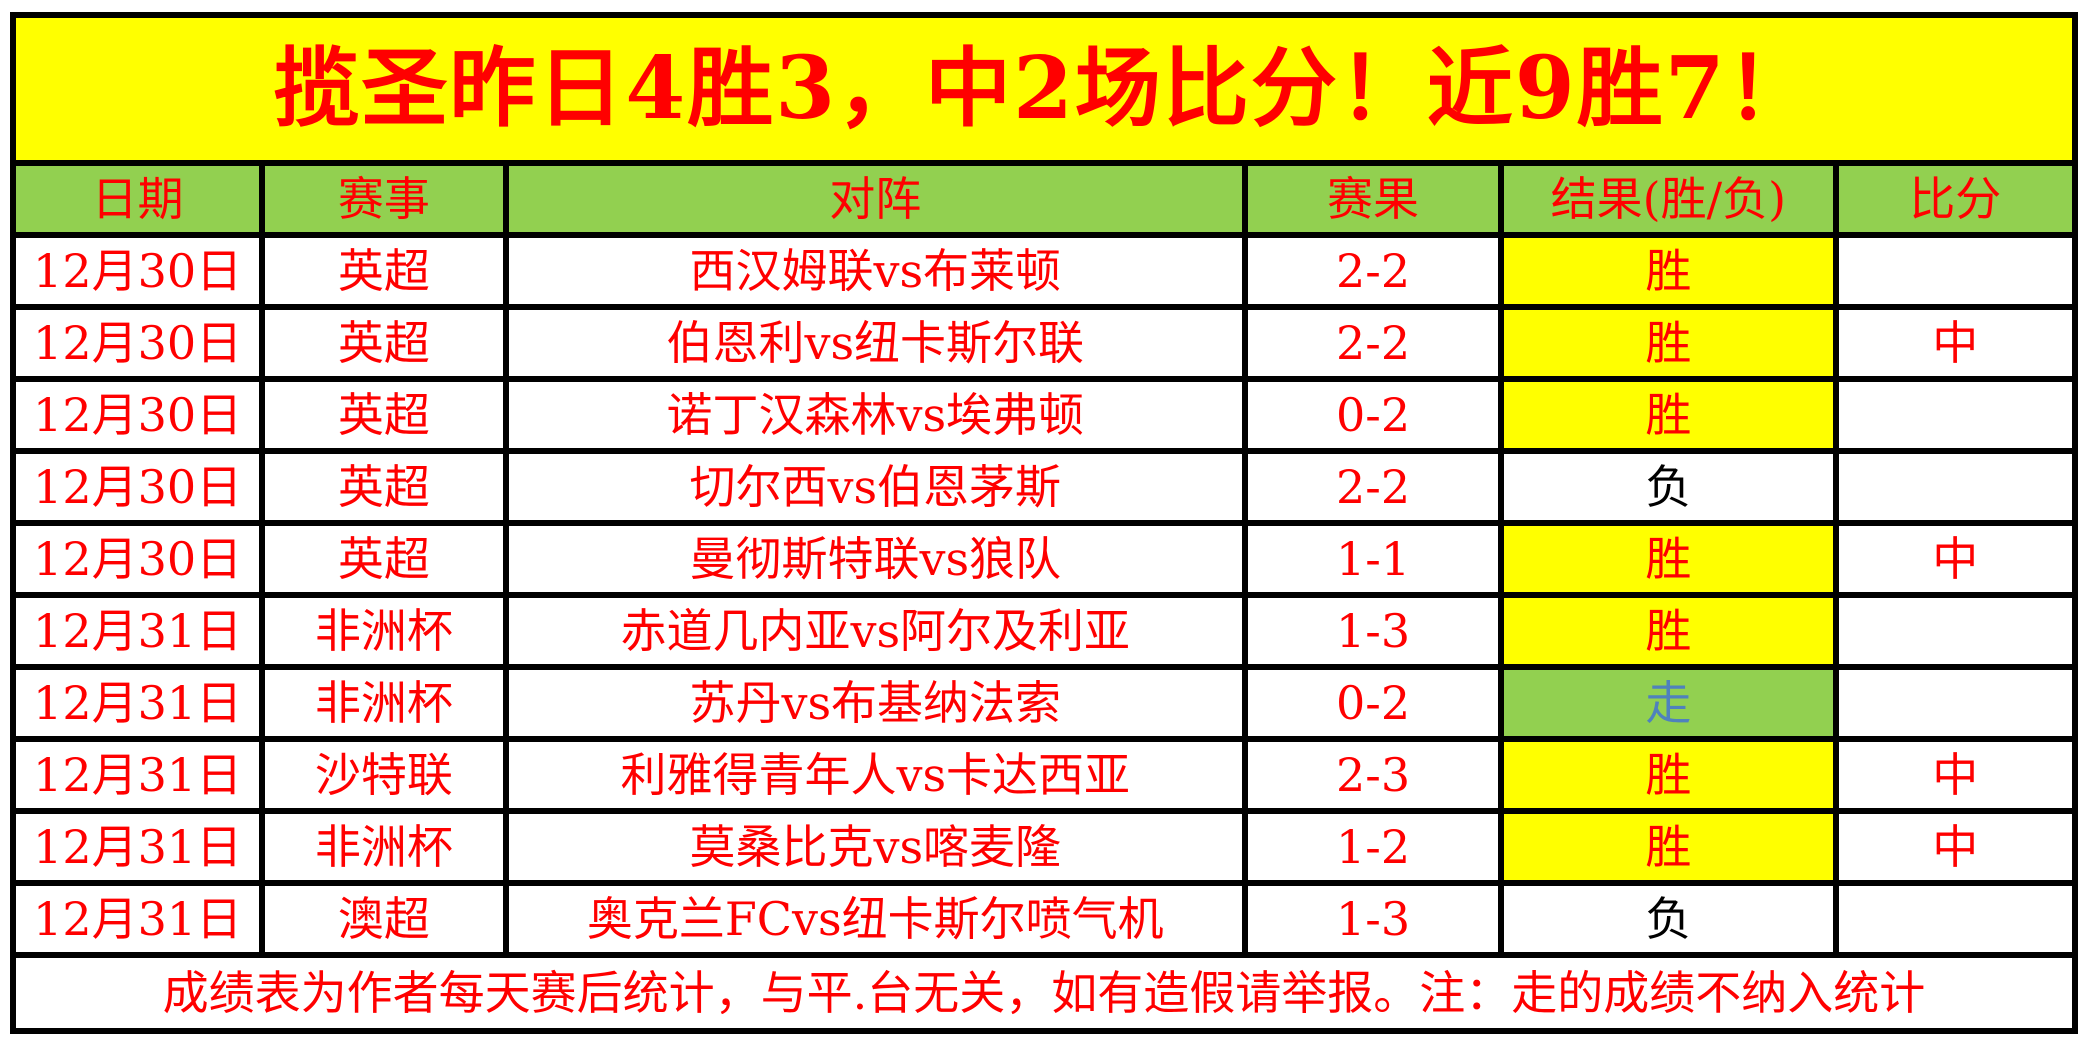  What do you see at coordinates (1044, 993) in the screenshot?
I see `footer-note: 成绩表为作者每天赛后统计，与平.台无关，如有造假请举报。注：走的成绩不纳入统计` at bounding box center [1044, 993].